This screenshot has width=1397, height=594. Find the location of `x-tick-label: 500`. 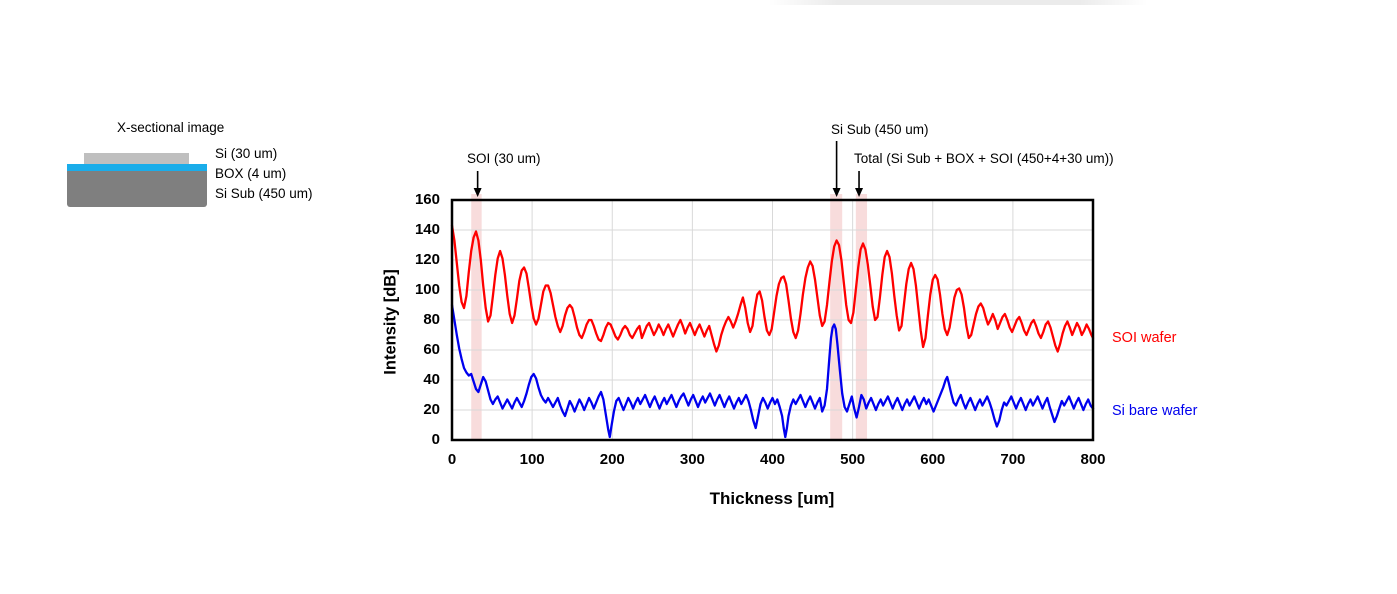

x-tick-label: 500 is located at coordinates (853, 459).